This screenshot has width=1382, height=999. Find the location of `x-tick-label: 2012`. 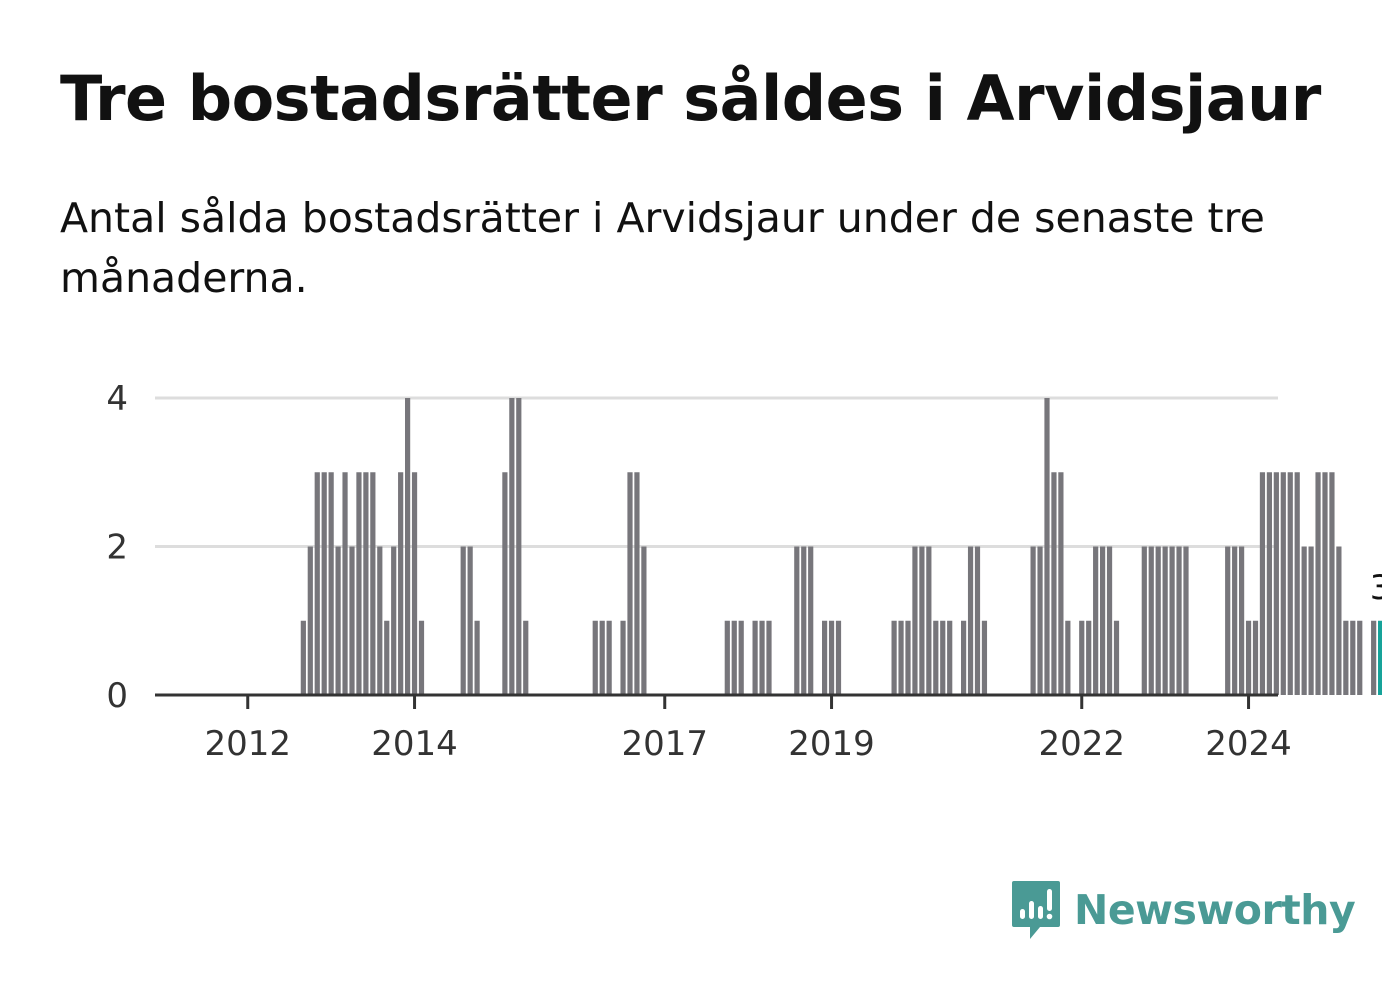

x-tick-label: 2012 is located at coordinates (247, 744).